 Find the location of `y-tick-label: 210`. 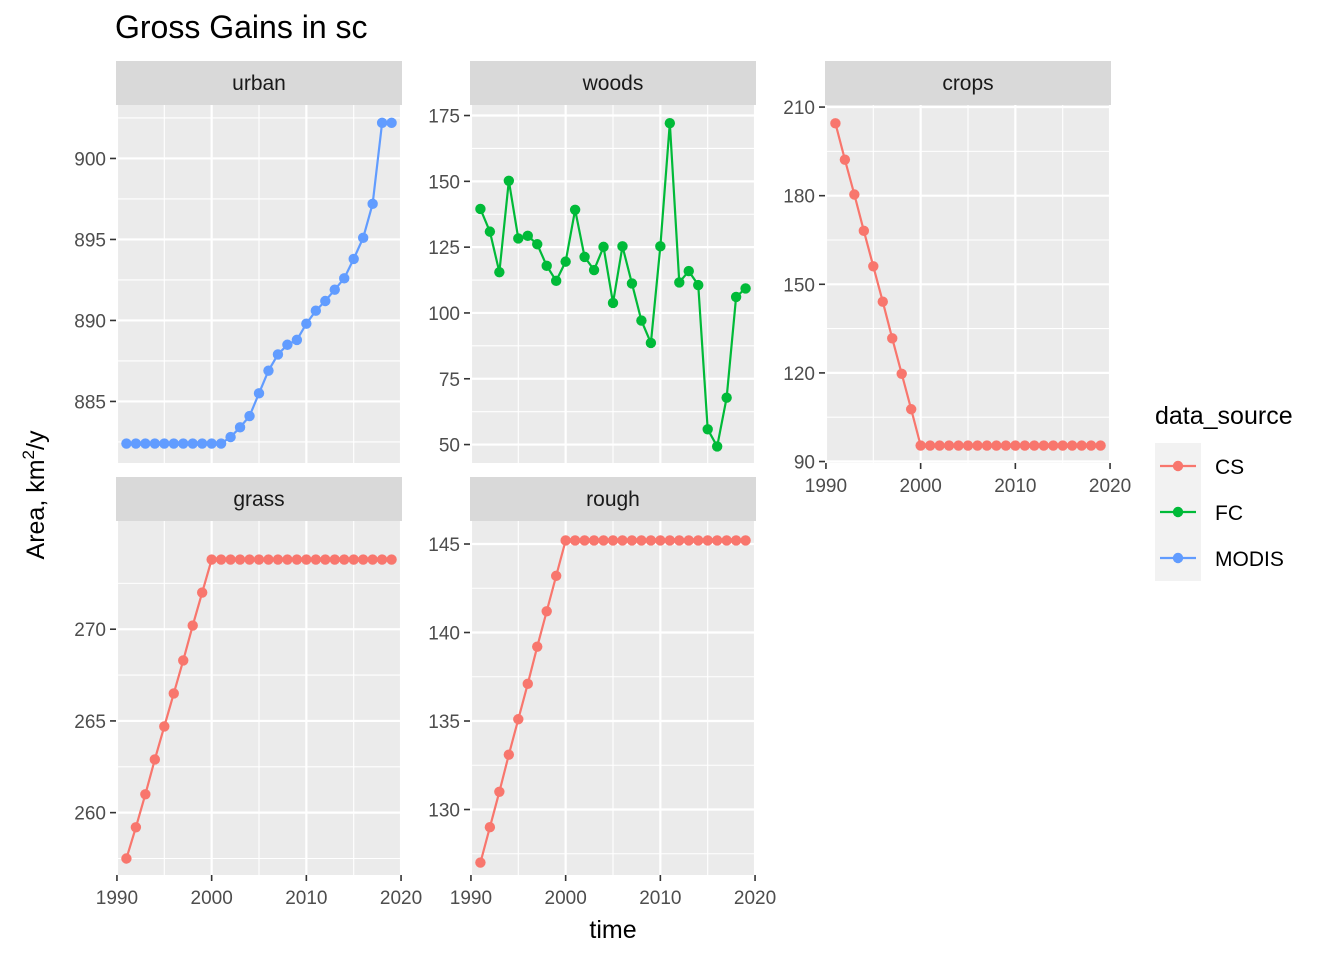

y-tick-label: 210 is located at coordinates (799, 108).